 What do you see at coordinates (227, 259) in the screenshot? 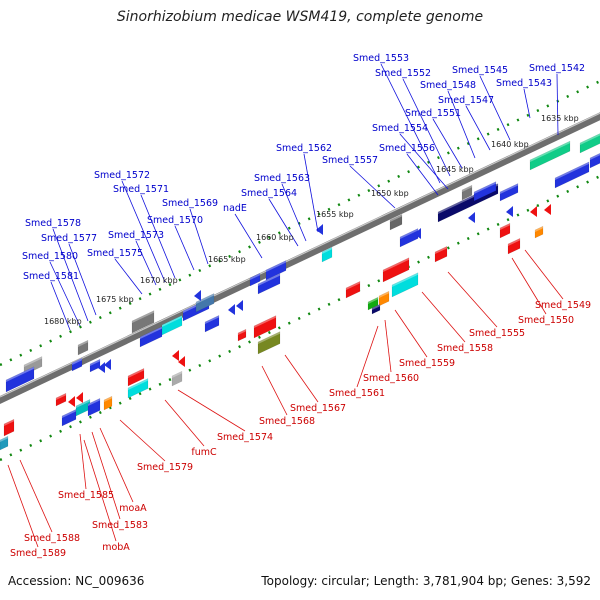
I see `scale-label: 1665 kbp` at bounding box center [227, 259].